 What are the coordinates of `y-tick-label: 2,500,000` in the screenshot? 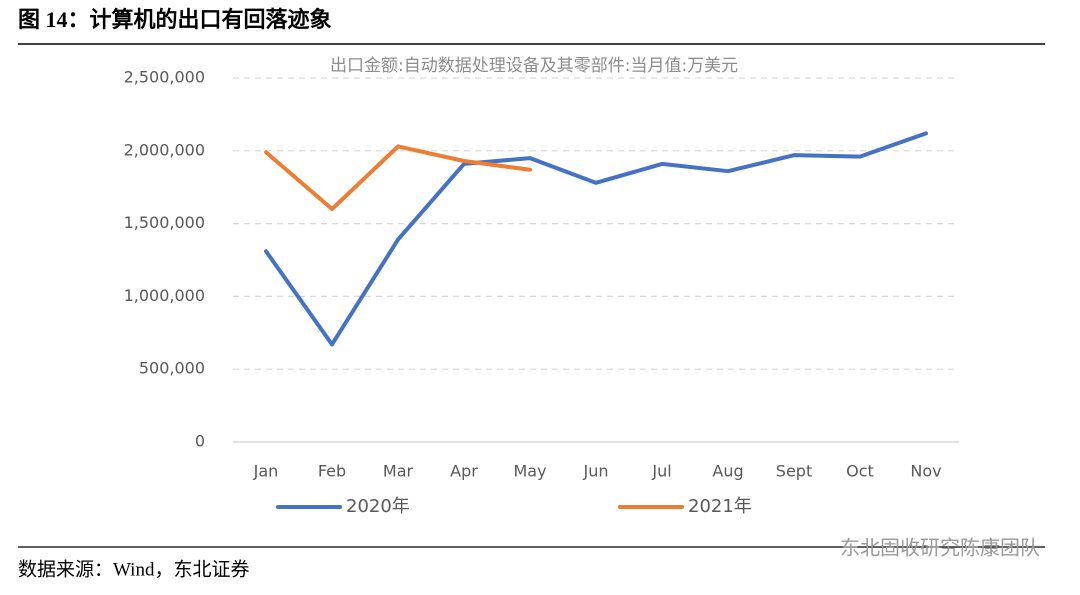 It's located at (164, 77).